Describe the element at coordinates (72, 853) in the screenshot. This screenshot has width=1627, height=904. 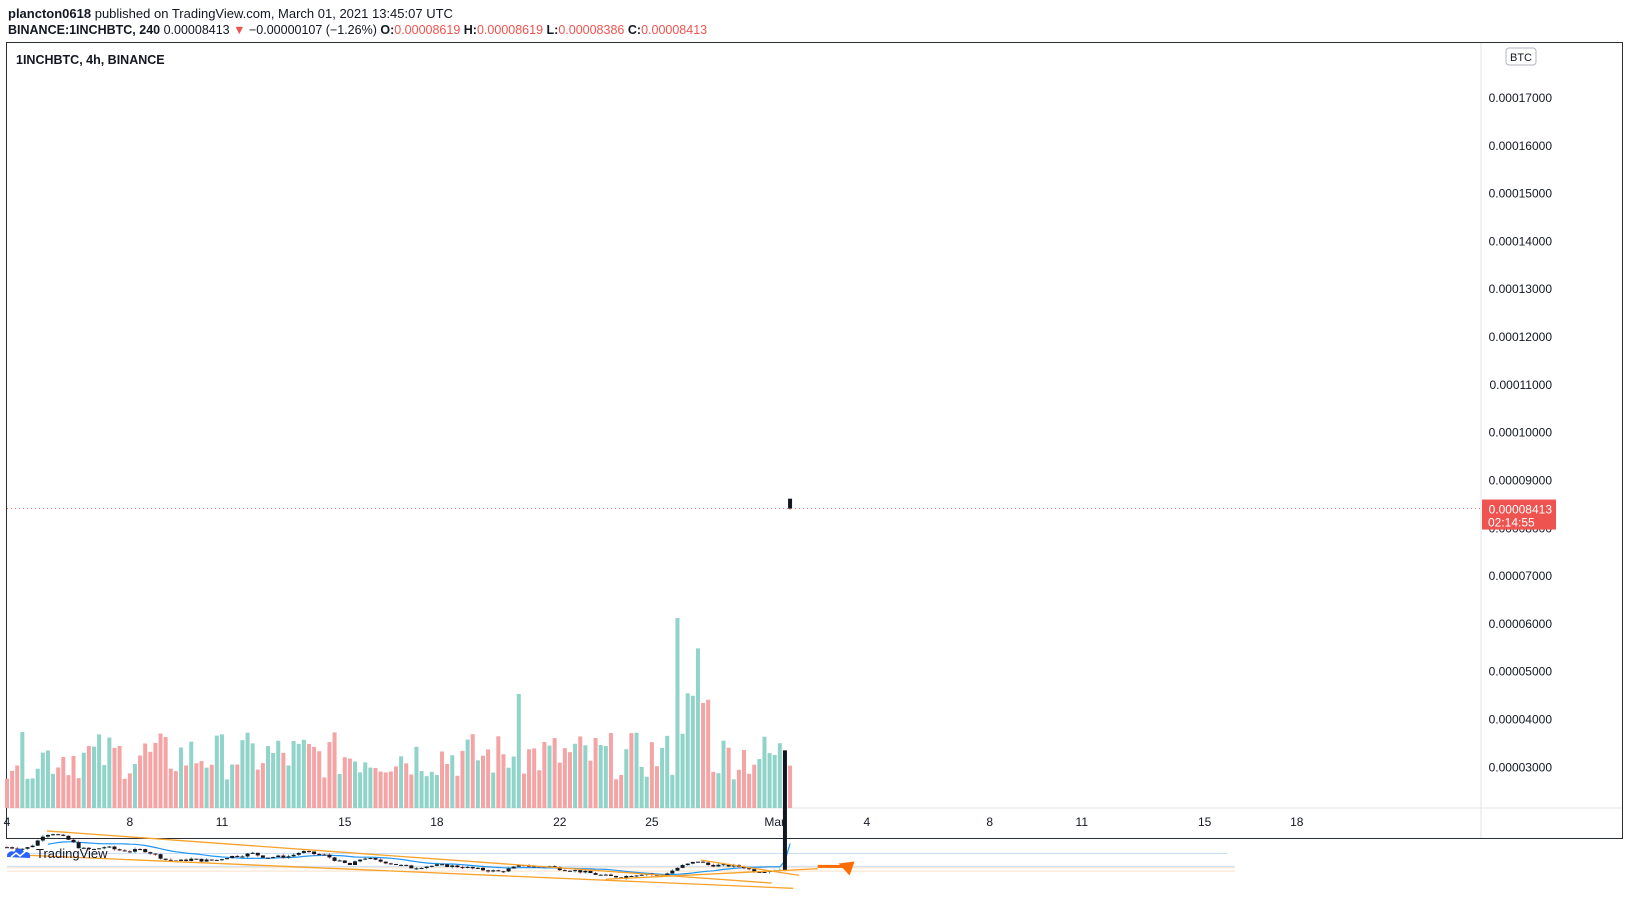
I see `footer-brand: TradingView` at that location.